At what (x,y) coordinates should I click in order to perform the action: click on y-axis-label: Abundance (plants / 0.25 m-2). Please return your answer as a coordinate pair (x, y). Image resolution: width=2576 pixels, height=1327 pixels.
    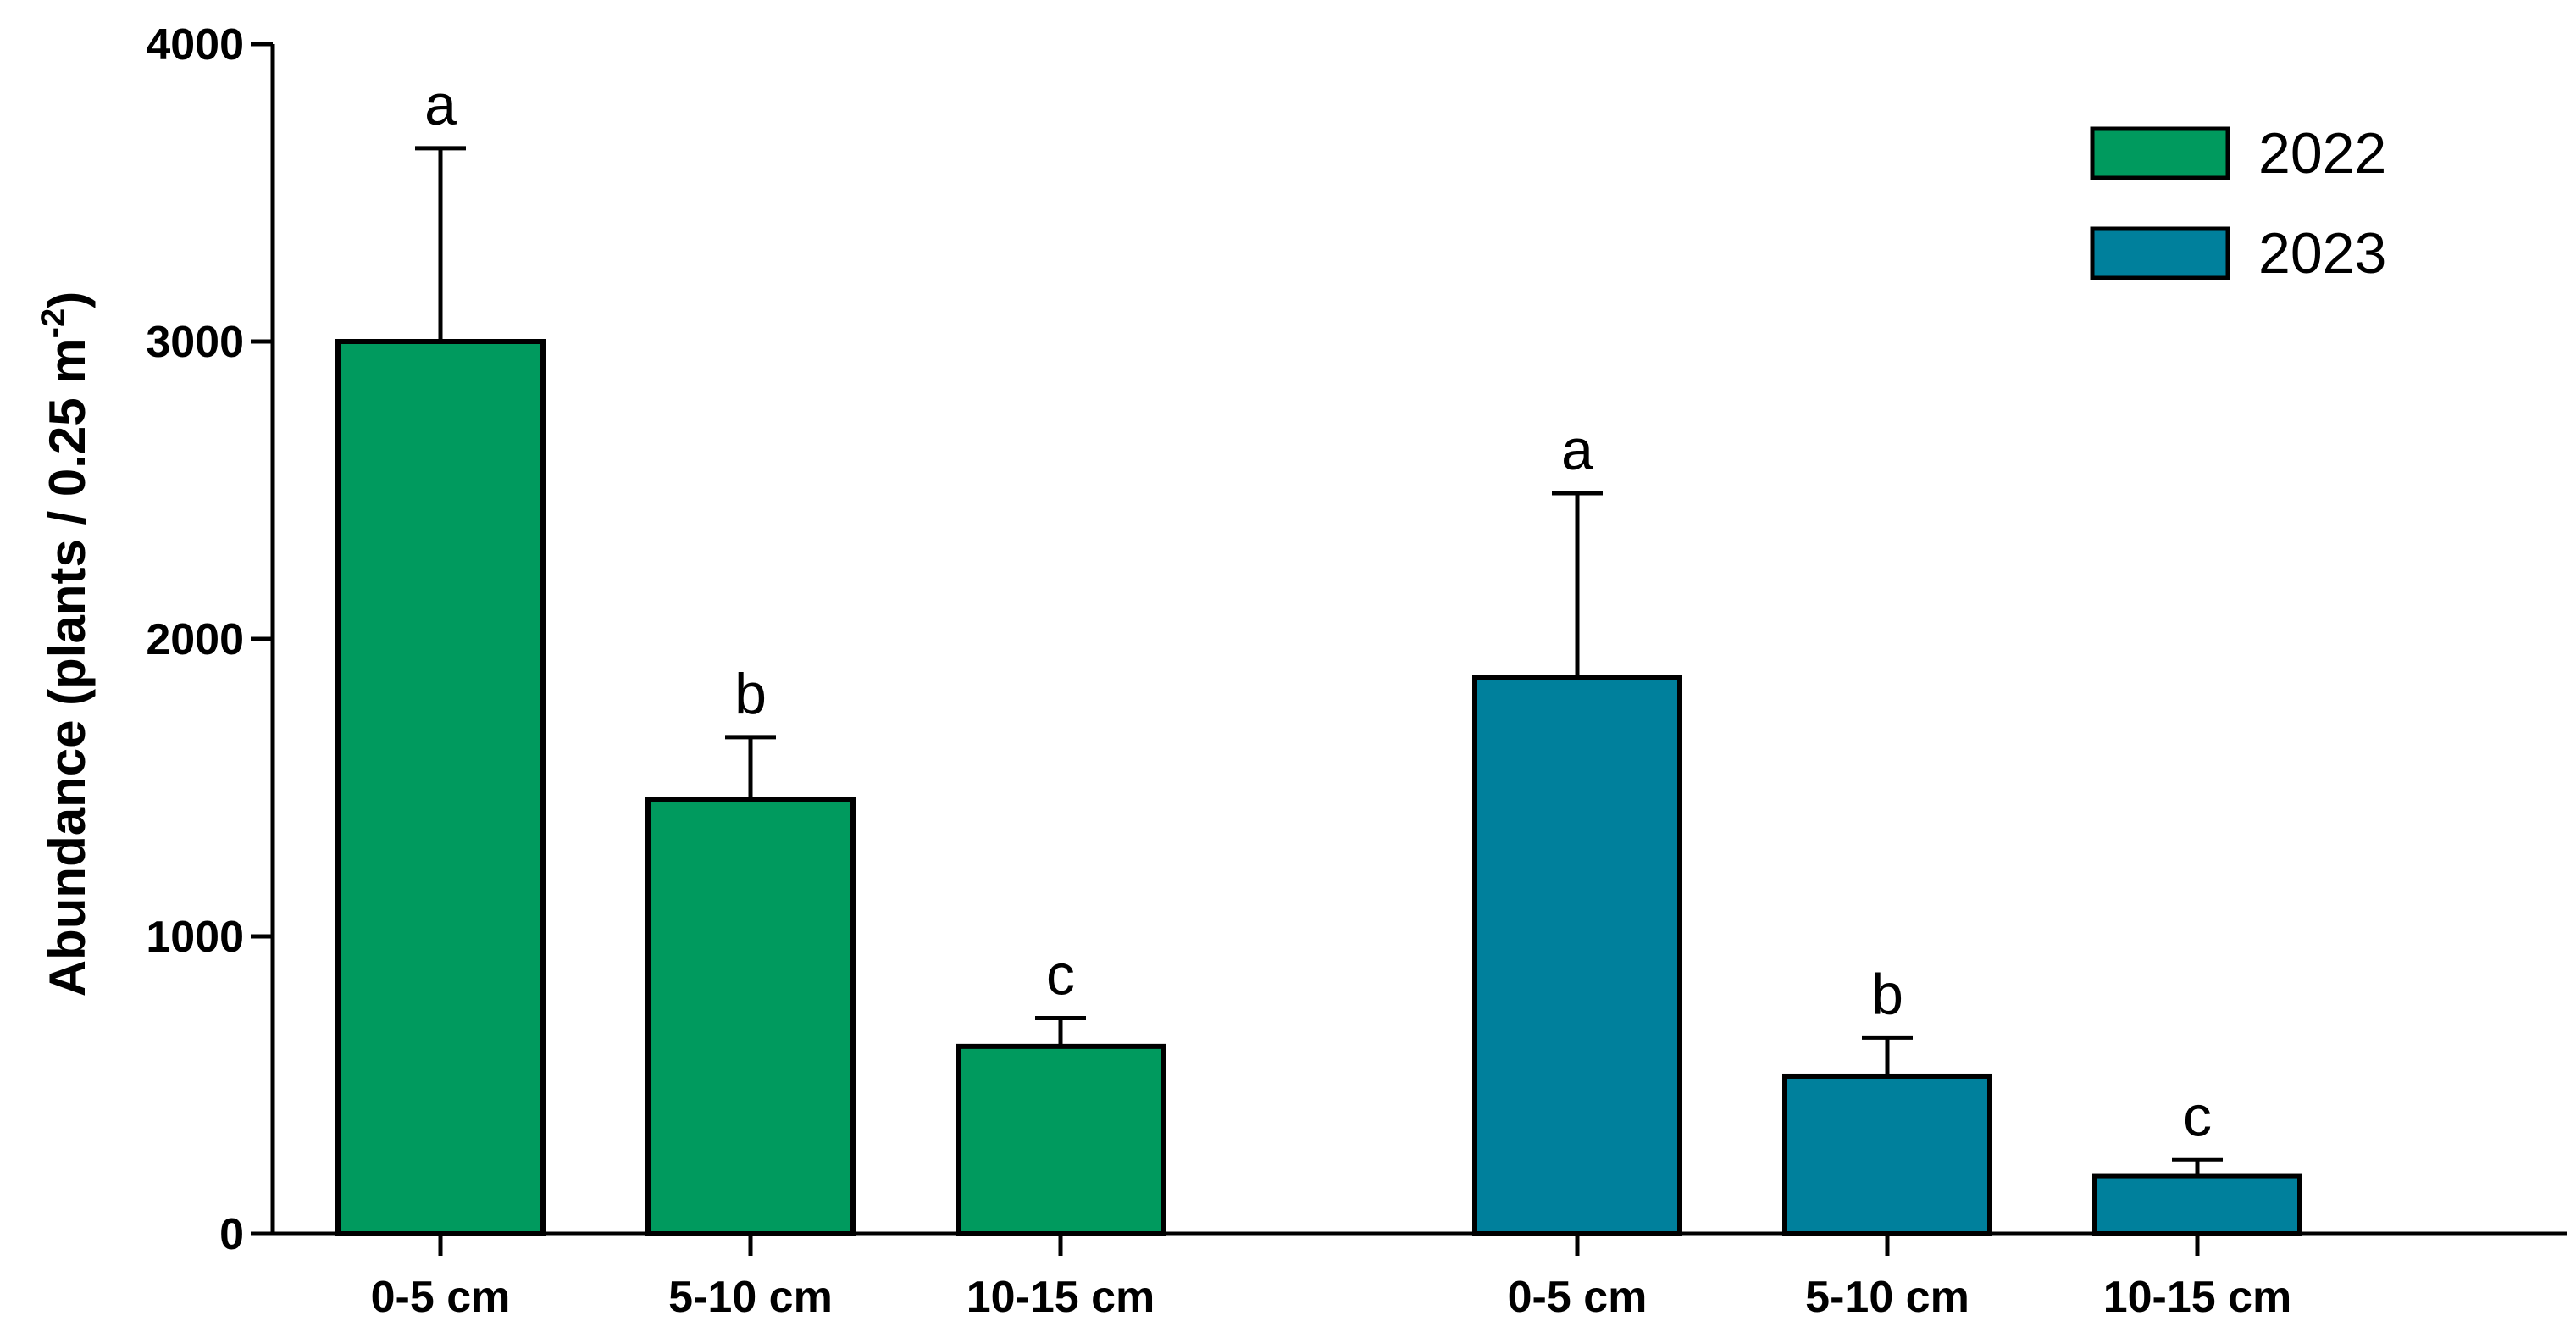
    Looking at the image, I should click on (65, 644).